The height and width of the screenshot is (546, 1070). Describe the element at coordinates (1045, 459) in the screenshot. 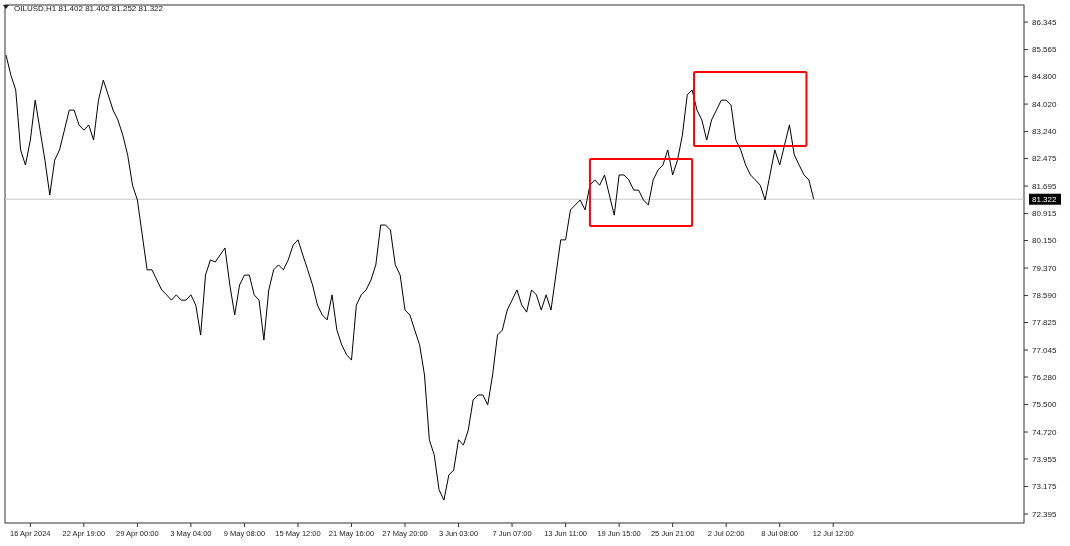

I see `y-tick-label: 73.955` at that location.